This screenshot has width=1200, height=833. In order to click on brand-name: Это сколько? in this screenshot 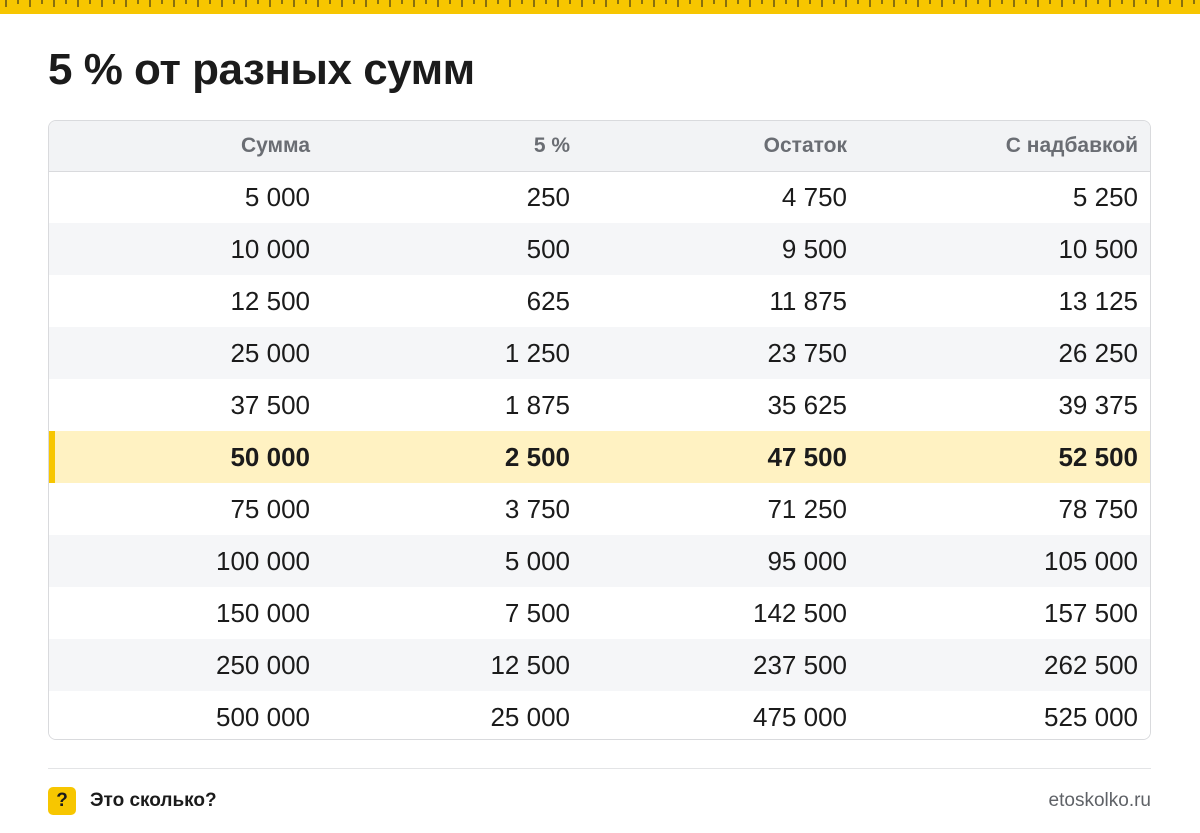, I will do `click(153, 800)`.